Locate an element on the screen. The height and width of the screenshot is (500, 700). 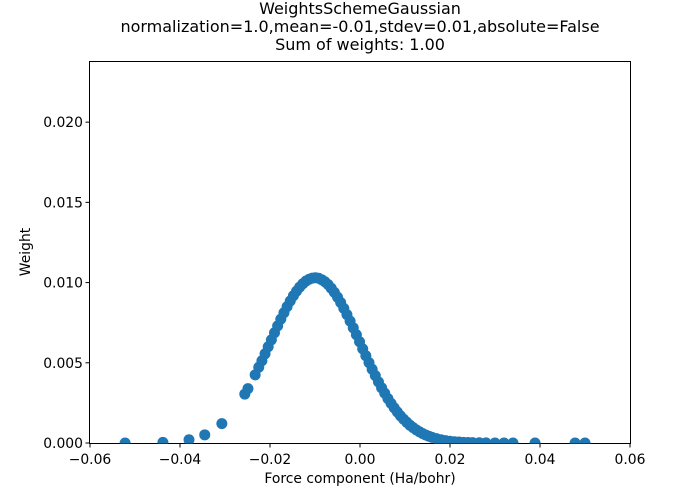
x-tick-label: −0.06 is located at coordinates (90, 460).